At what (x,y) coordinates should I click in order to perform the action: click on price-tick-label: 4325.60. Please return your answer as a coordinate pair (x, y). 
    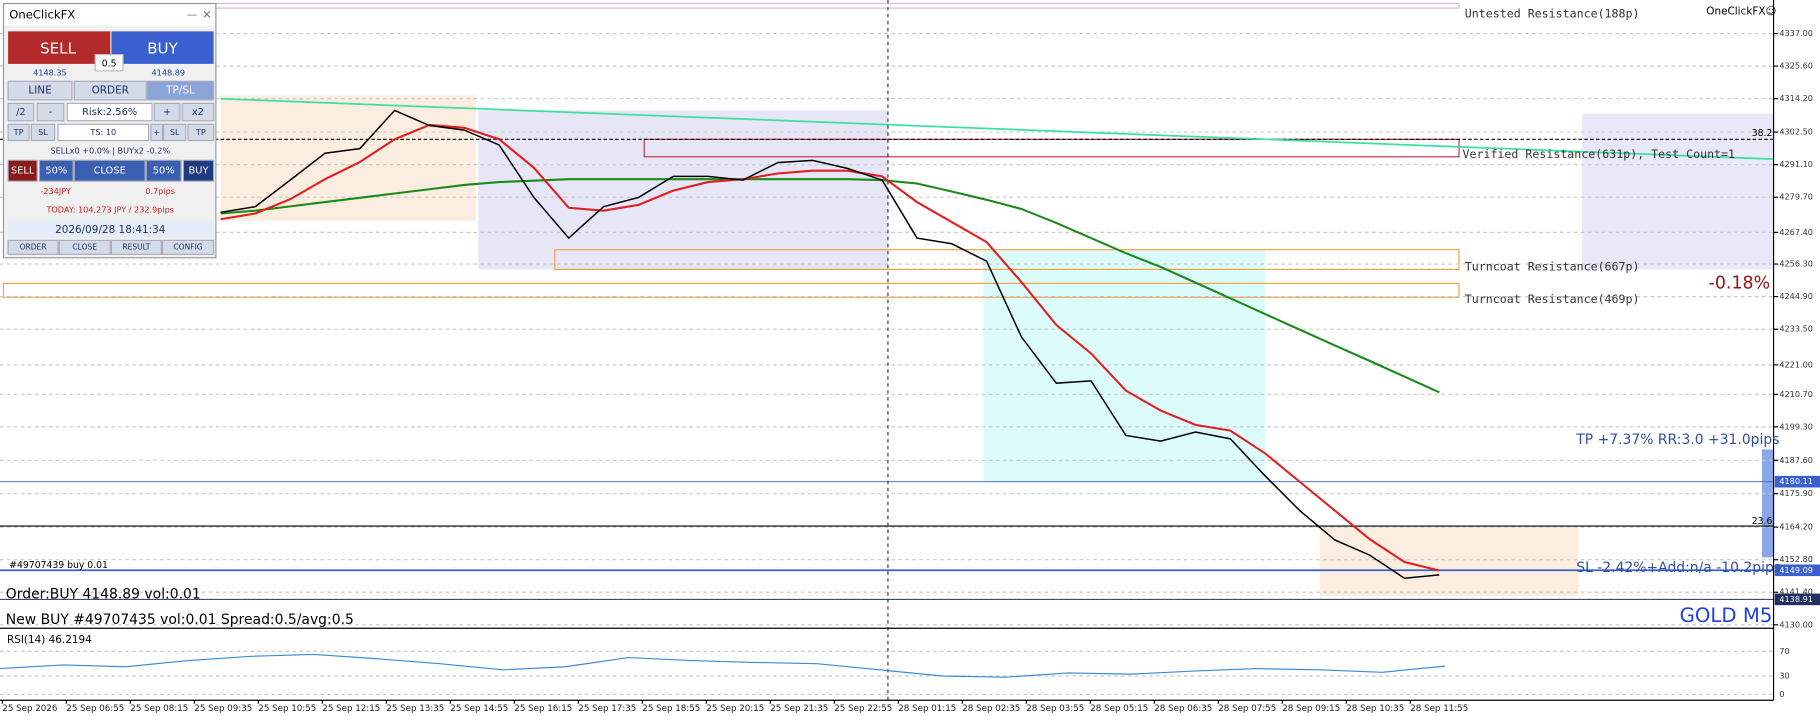
    Looking at the image, I should click on (1796, 66).